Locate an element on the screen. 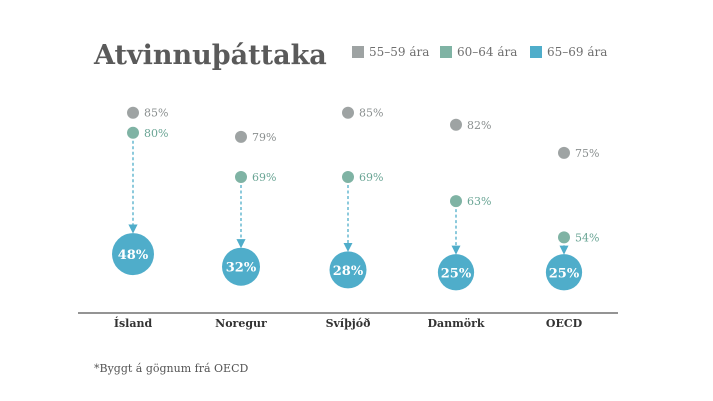  category-oecd: OECD is located at coordinates (564, 323).